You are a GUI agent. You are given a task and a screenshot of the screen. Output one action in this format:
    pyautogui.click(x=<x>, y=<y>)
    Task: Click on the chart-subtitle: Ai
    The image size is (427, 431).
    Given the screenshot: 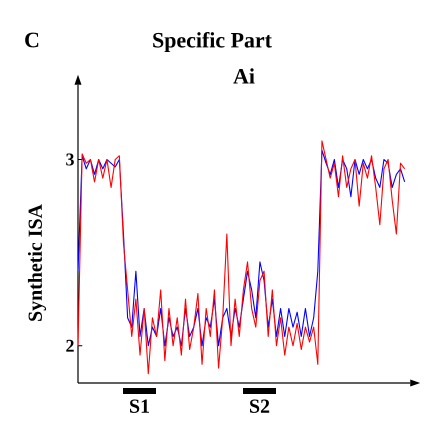 What is the action you would take?
    pyautogui.click(x=244, y=76)
    